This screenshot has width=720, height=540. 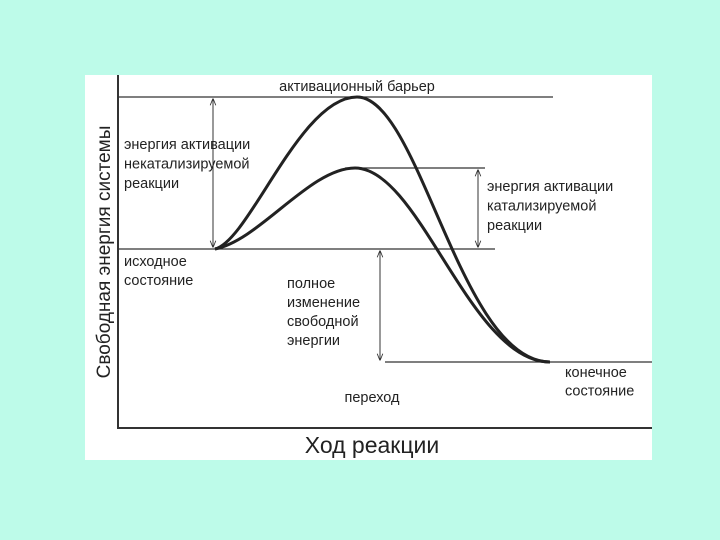 What do you see at coordinates (313, 341) in the screenshot?
I see `change-label-line: энергии` at bounding box center [313, 341].